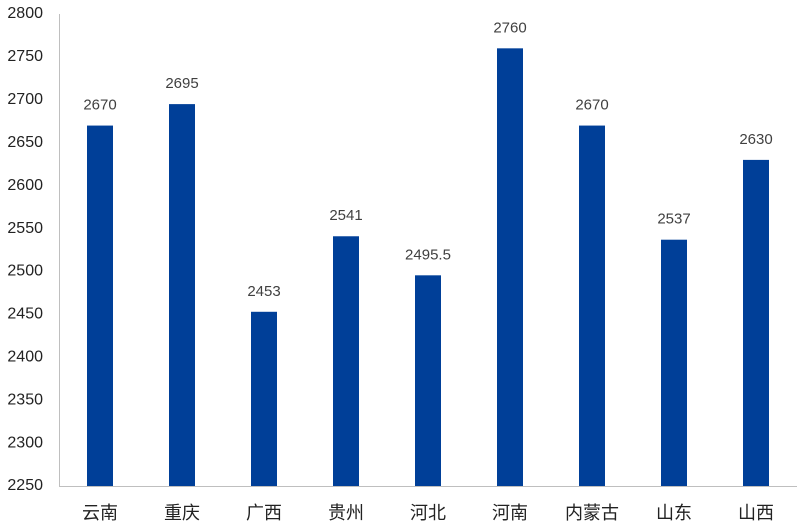 This screenshot has width=797, height=532. What do you see at coordinates (345, 215) in the screenshot?
I see `value-label: 2541` at bounding box center [345, 215].